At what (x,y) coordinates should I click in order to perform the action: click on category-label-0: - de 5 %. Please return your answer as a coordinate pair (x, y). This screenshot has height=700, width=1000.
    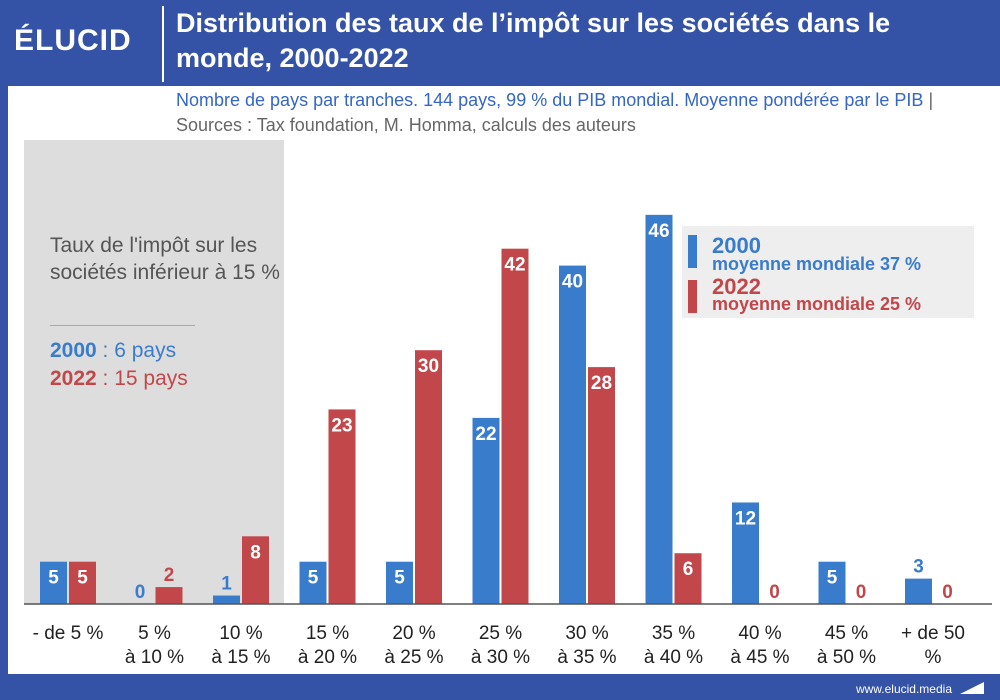
    Looking at the image, I should click on (68, 633).